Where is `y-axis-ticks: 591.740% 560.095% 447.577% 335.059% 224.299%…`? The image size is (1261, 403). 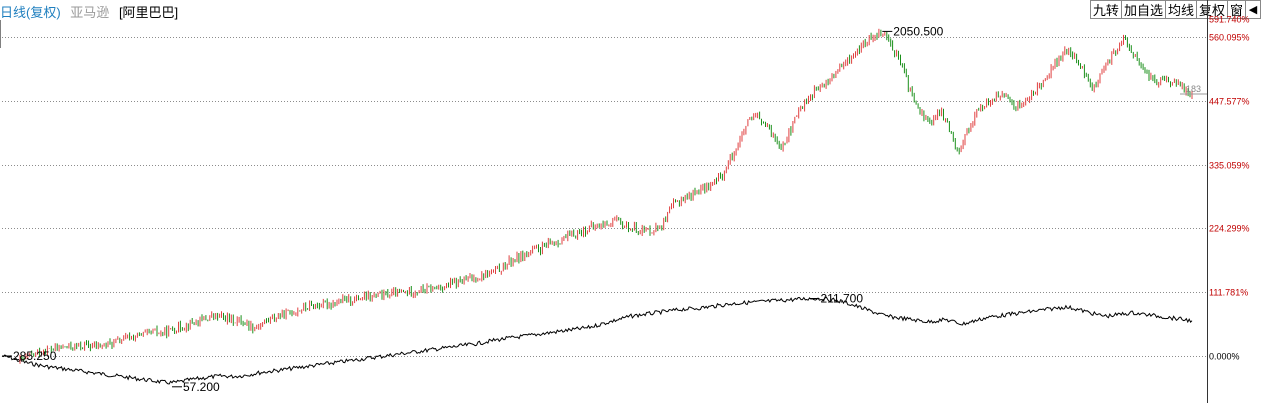 y-axis-ticks: 591.740% 560.095% 447.577% 335.059% 224.299%… is located at coordinates (1229, 188).